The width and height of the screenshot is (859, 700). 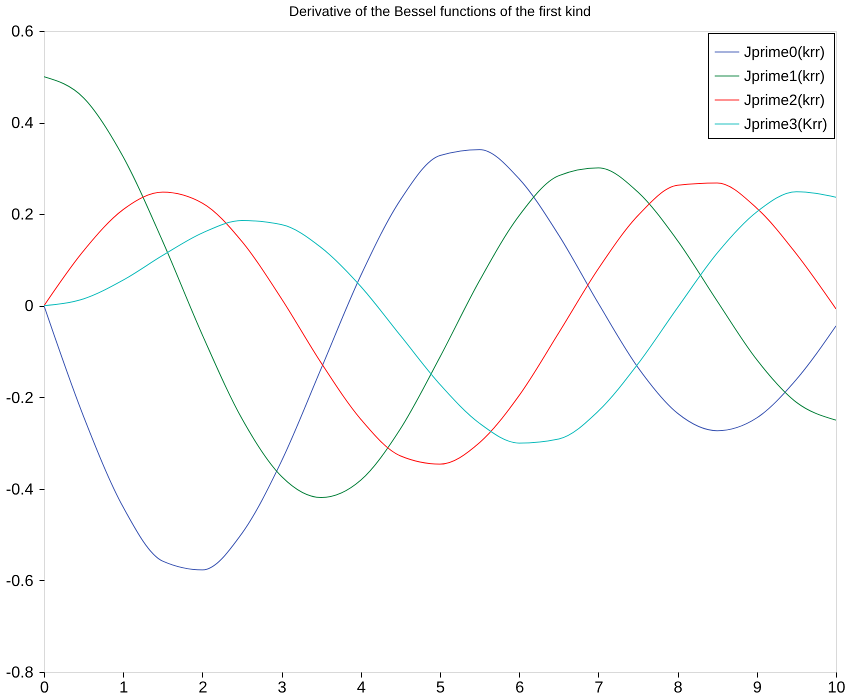 I want to click on legend-label: Jprime0(krr), so click(x=784, y=52).